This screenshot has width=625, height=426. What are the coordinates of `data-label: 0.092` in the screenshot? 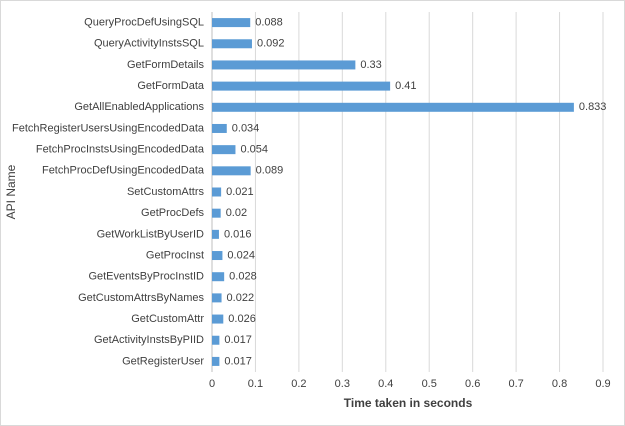 It's located at (271, 44).